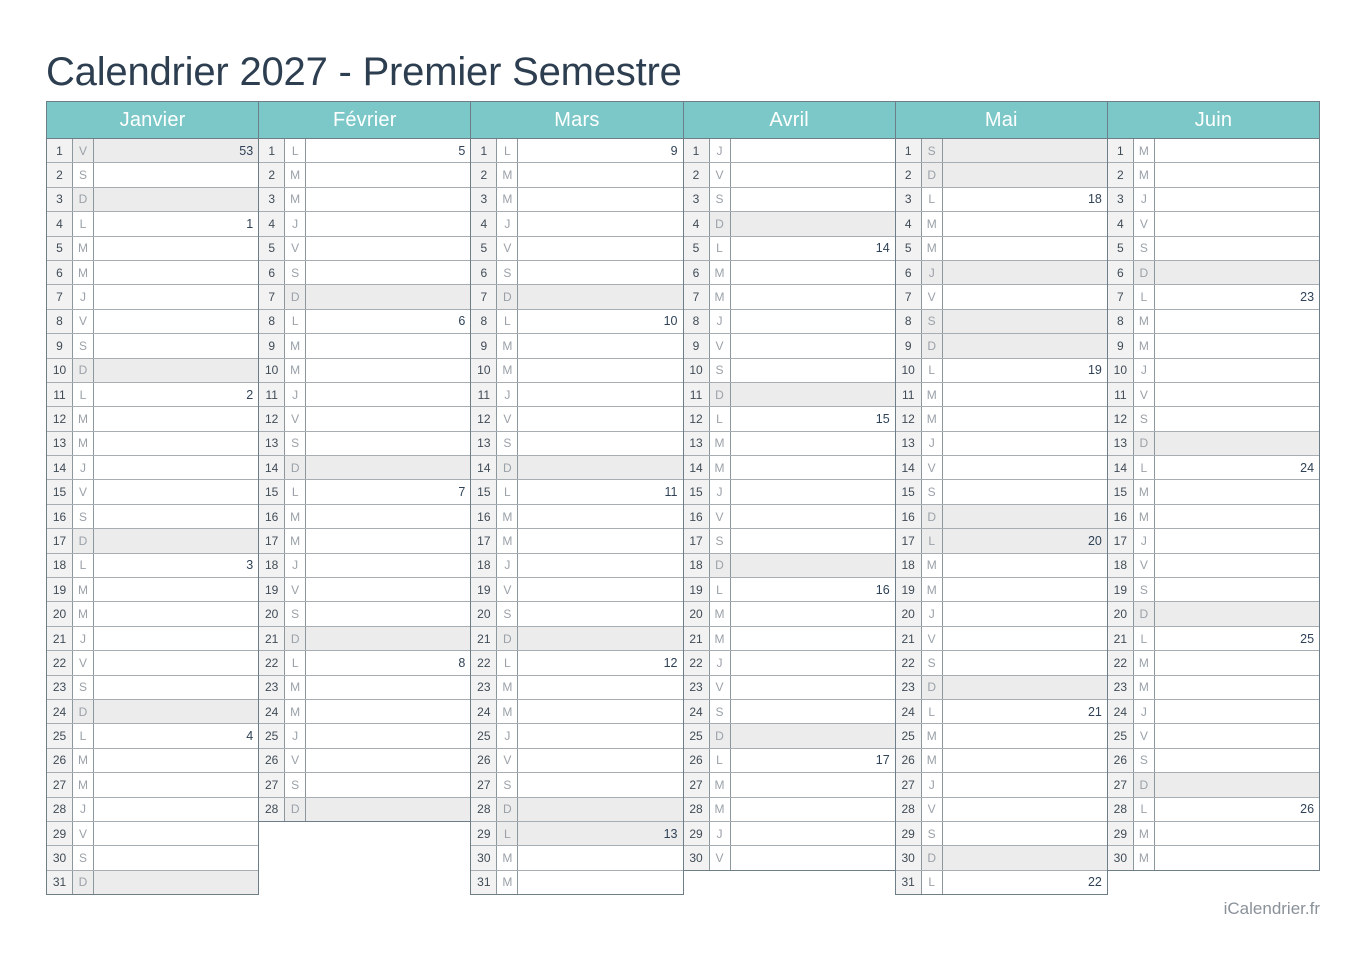 This screenshot has width=1366, height=967. I want to click on day-number: 14, so click(908, 468).